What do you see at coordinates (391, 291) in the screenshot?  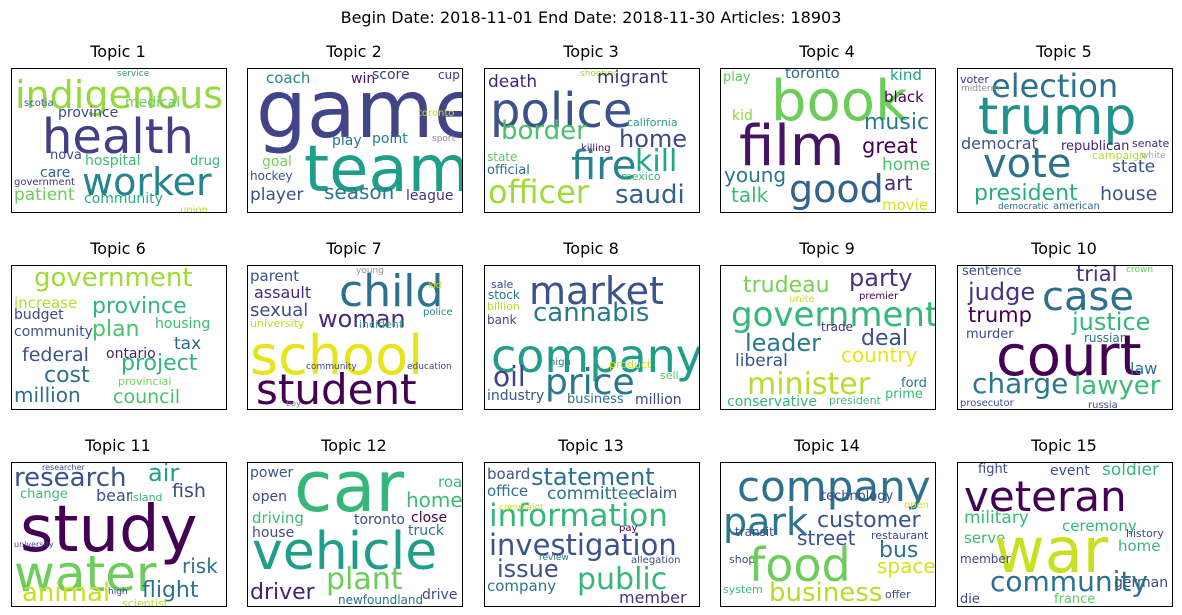 I see `word-cloud-word: child` at bounding box center [391, 291].